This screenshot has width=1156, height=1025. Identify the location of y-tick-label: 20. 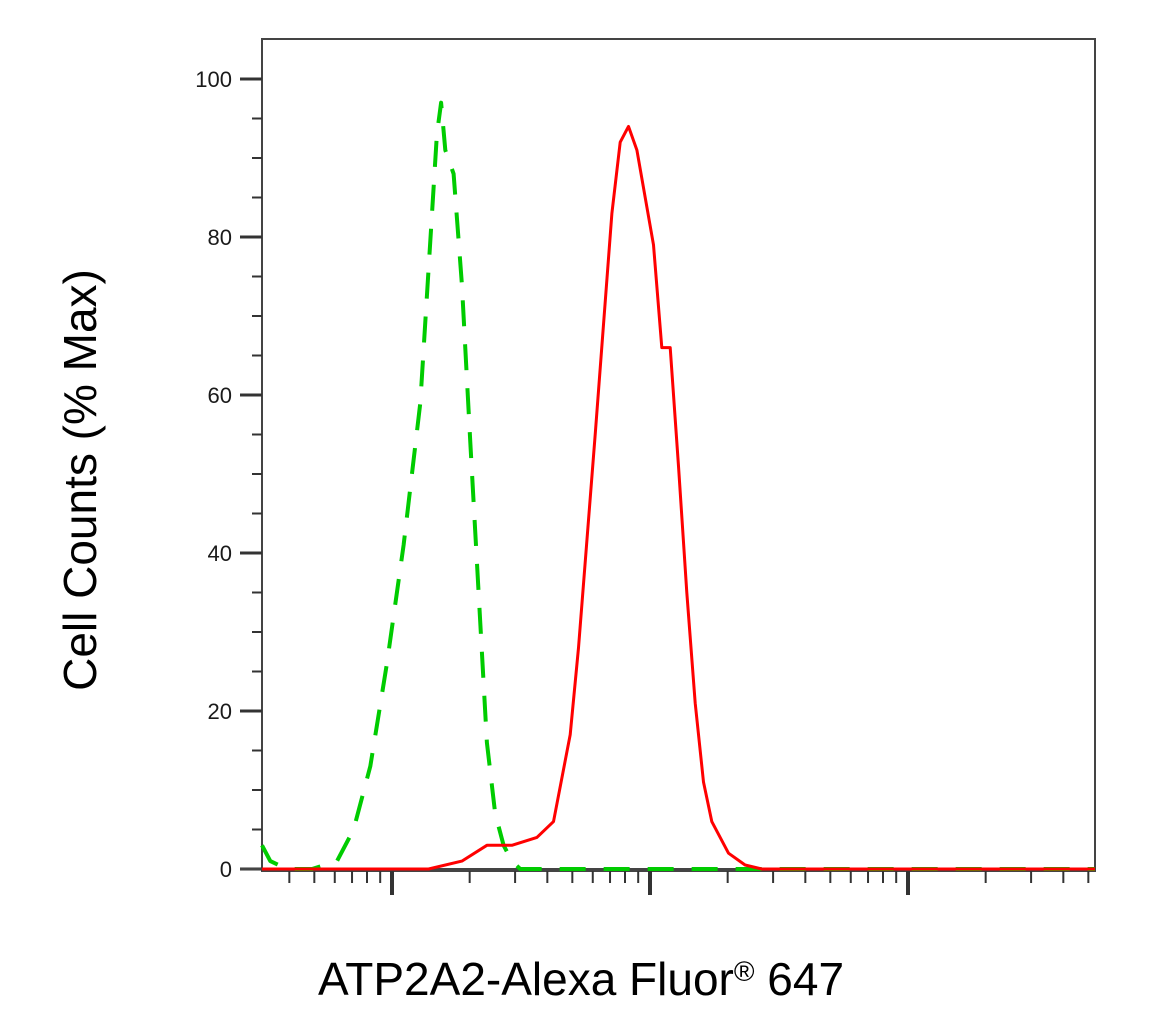
(220, 711).